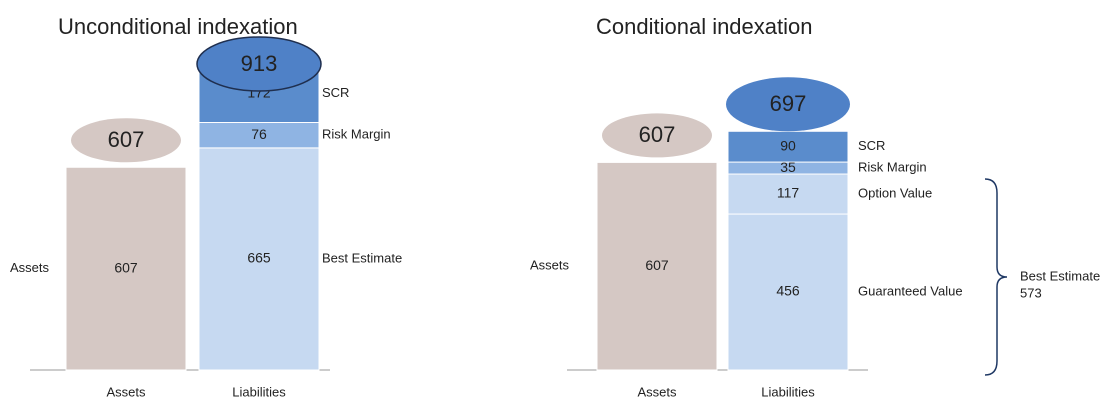 Image resolution: width=1112 pixels, height=400 pixels. I want to click on value-label: 665, so click(259, 258).